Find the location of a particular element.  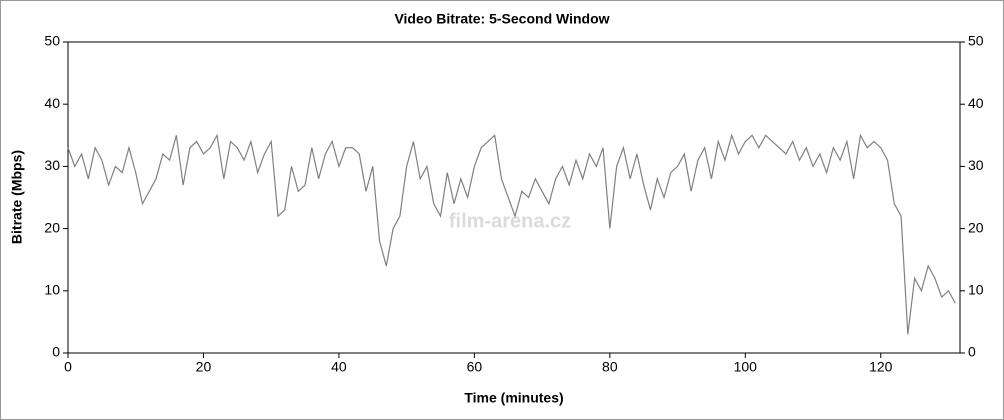

watermark: film-arena.cz is located at coordinates (510, 221).